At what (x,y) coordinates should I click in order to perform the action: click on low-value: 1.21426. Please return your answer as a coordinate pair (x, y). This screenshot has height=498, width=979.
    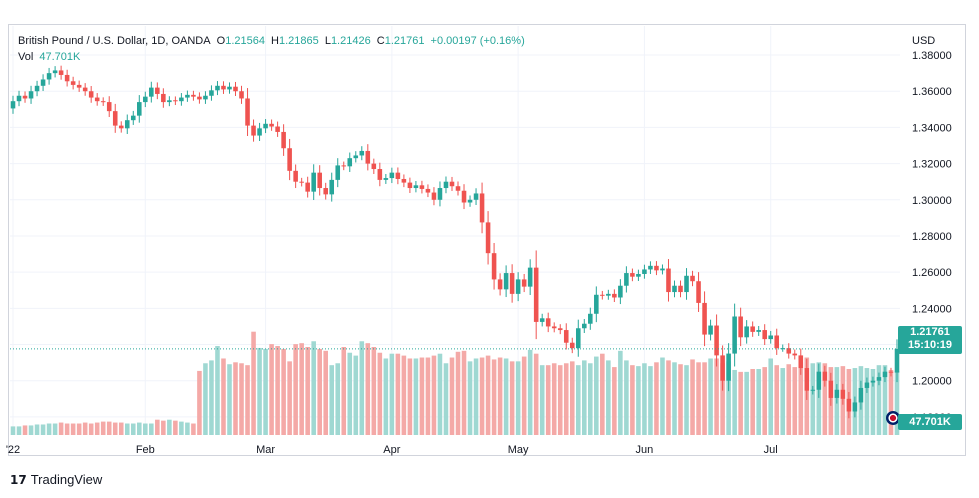
    Looking at the image, I should click on (350, 41).